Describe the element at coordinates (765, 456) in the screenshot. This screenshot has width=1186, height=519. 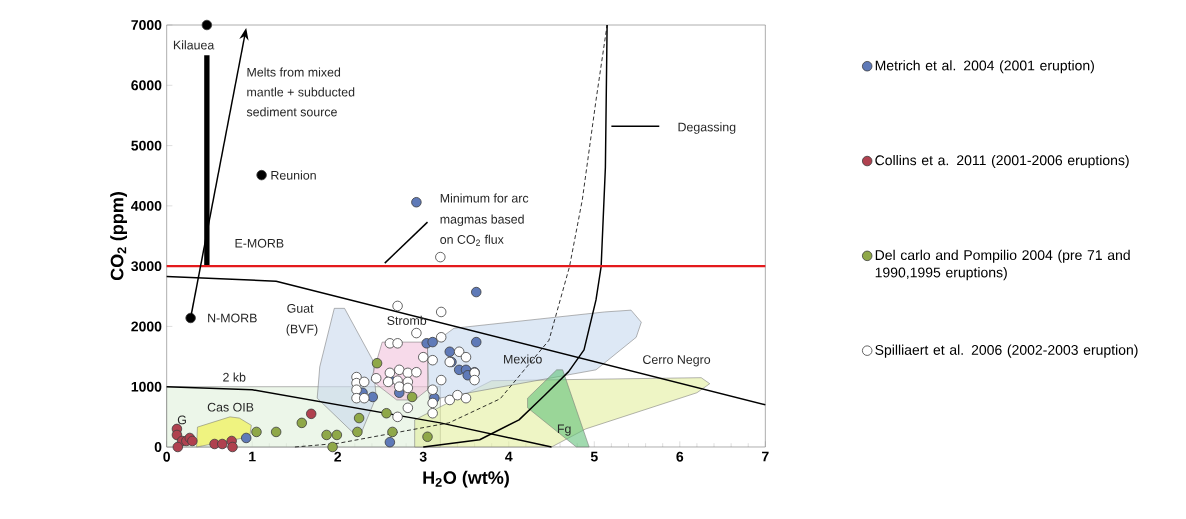
I see `x-tick-label: 7` at that location.